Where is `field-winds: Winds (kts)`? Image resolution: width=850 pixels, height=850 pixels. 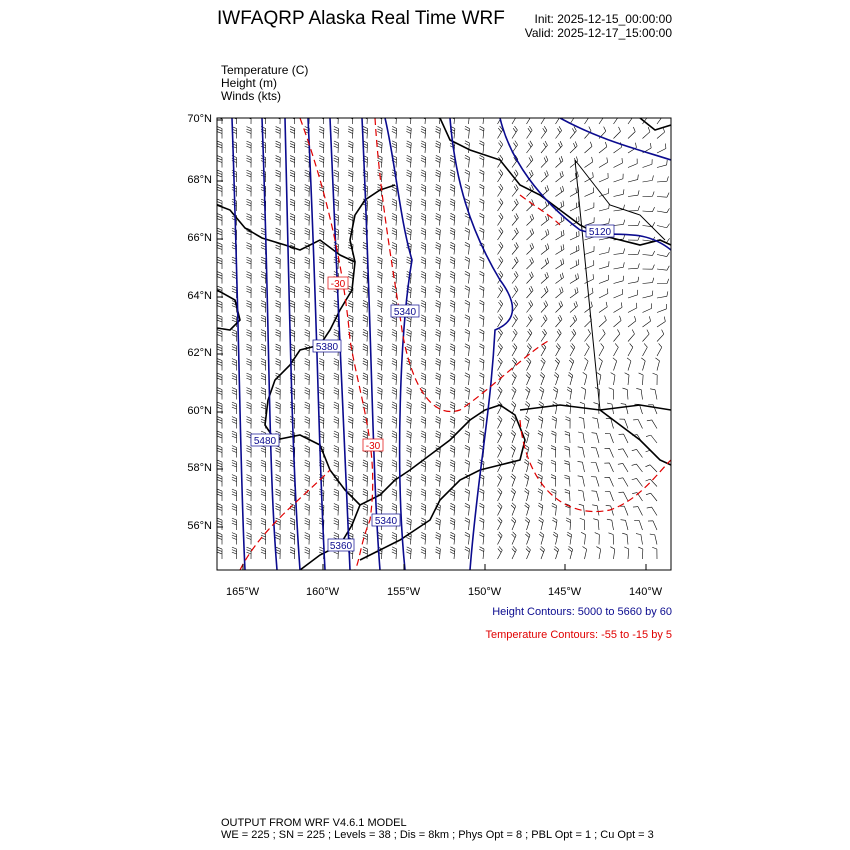 field-winds: Winds (kts) is located at coordinates (251, 96).